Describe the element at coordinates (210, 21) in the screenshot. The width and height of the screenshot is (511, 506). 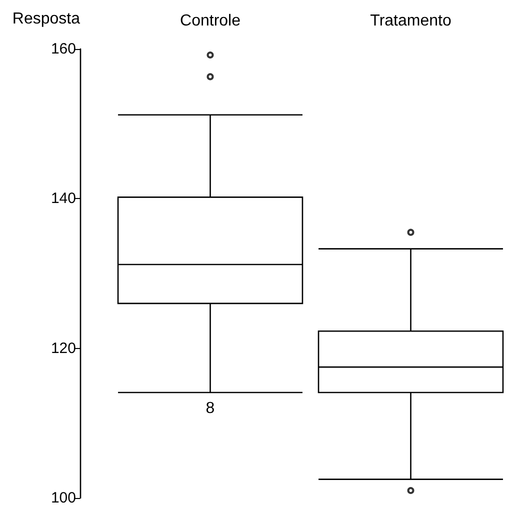
I see `x-tick-label: Controle` at that location.